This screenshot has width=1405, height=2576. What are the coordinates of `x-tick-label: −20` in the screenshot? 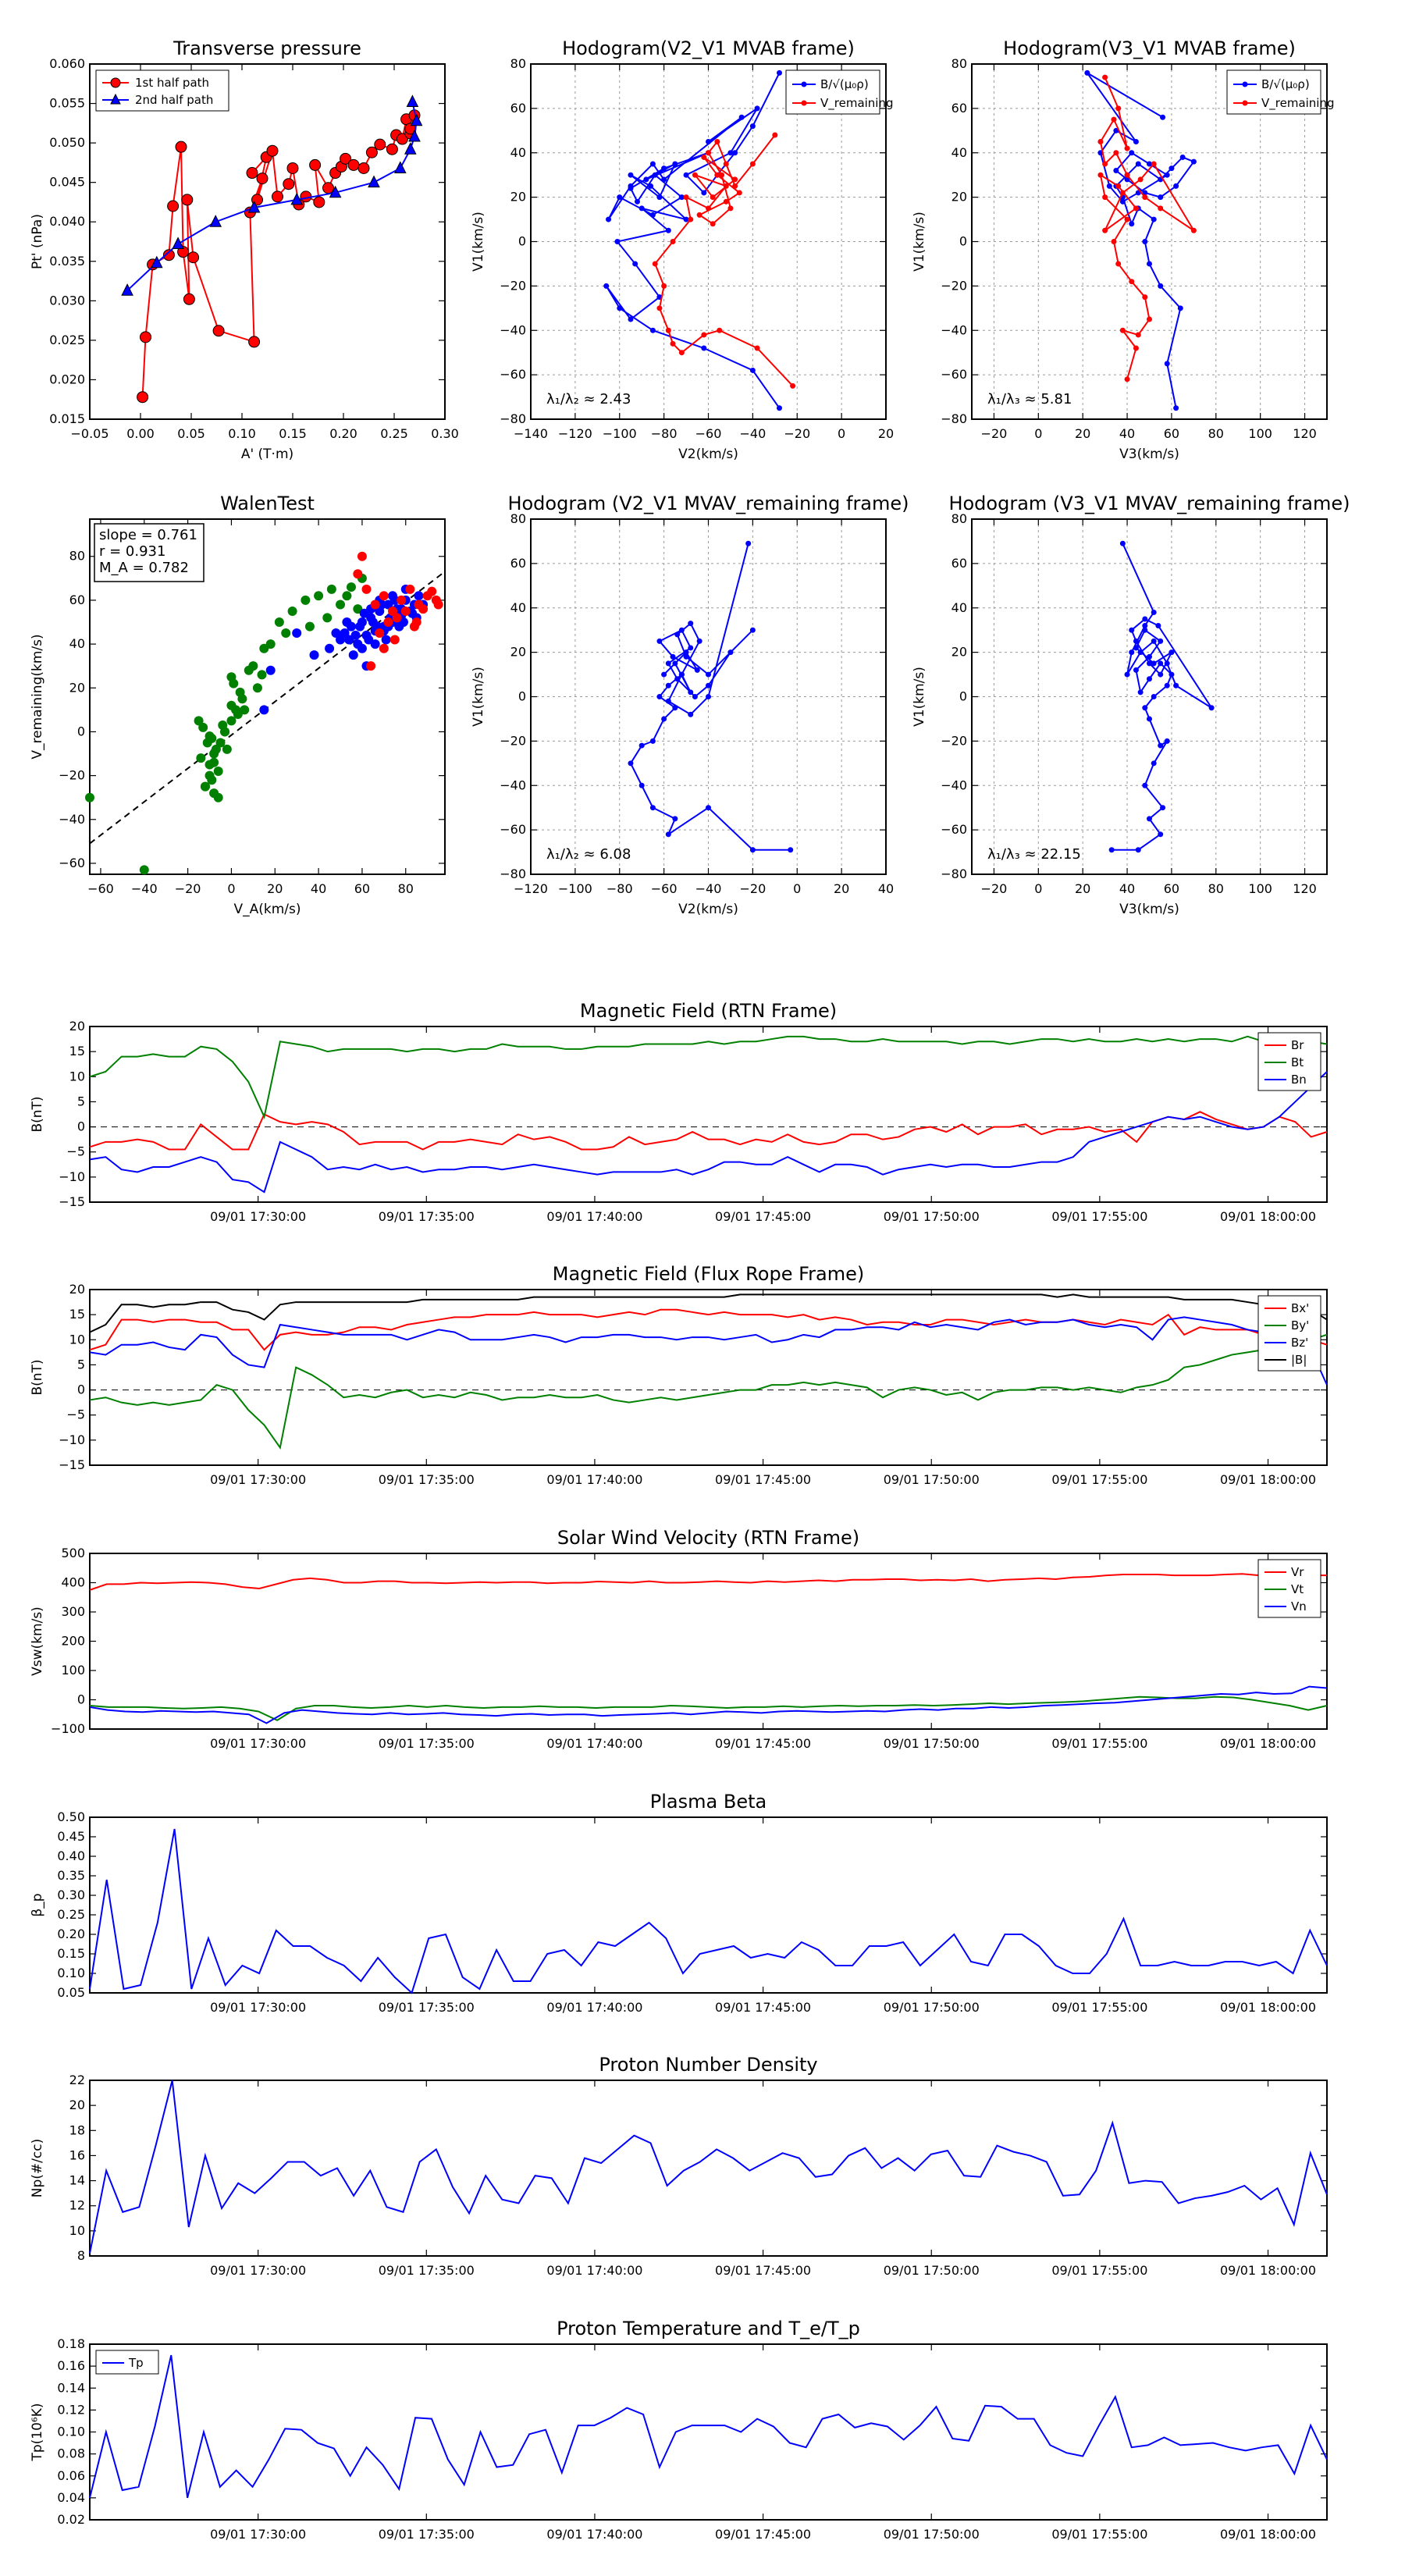 It's located at (995, 888).